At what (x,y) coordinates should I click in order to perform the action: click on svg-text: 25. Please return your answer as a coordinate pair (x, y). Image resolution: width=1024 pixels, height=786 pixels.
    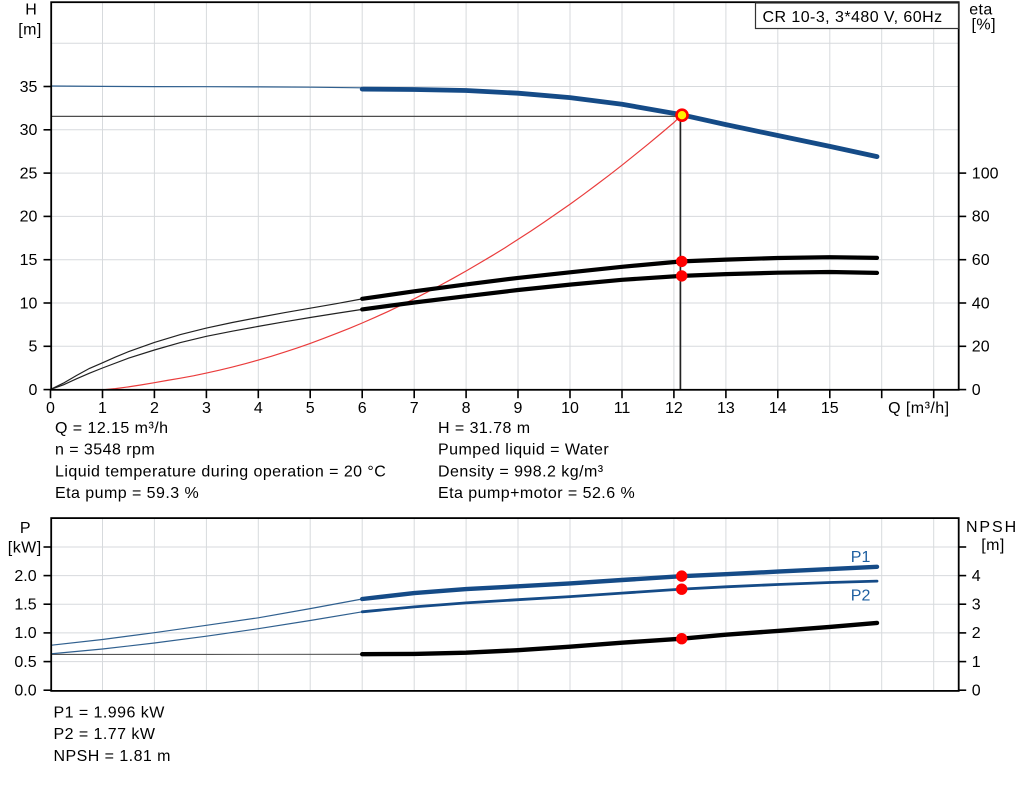
    Looking at the image, I should click on (29, 173).